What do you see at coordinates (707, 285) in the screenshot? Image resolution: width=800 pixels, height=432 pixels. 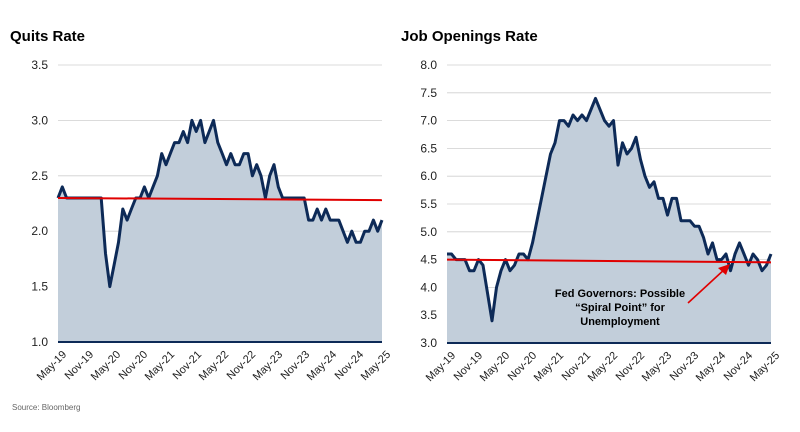 I see `annotation-arrow` at bounding box center [707, 285].